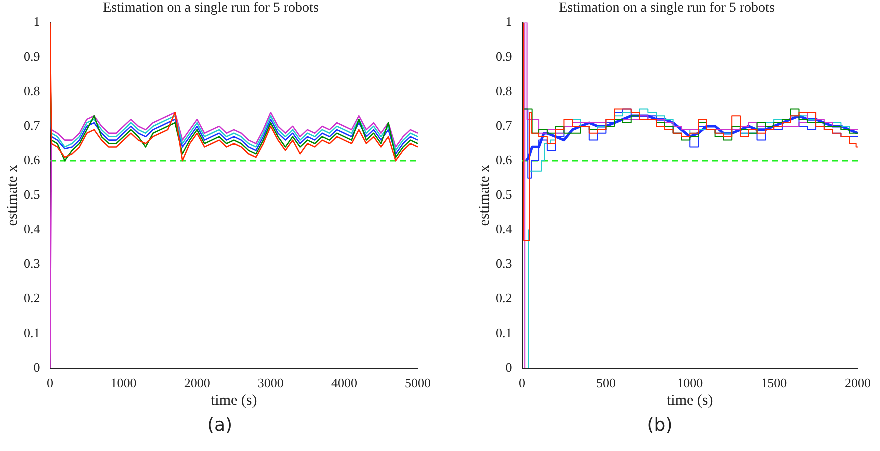  What do you see at coordinates (660, 425) in the screenshot?
I see `text: (b)` at bounding box center [660, 425].